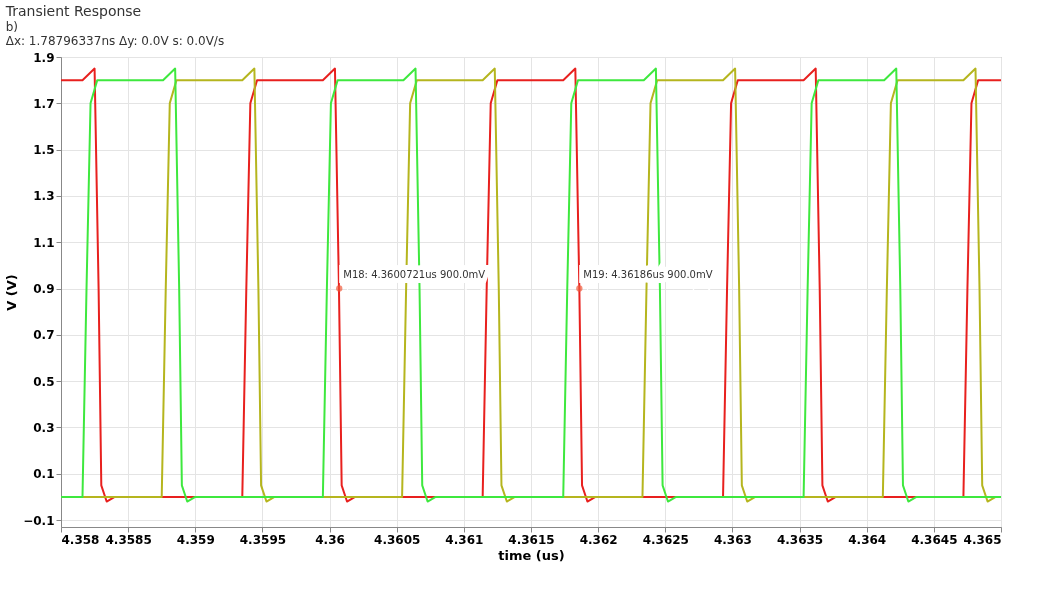  What do you see at coordinates (598, 539) in the screenshot?
I see `x-tick-label: 4.362` at bounding box center [598, 539].